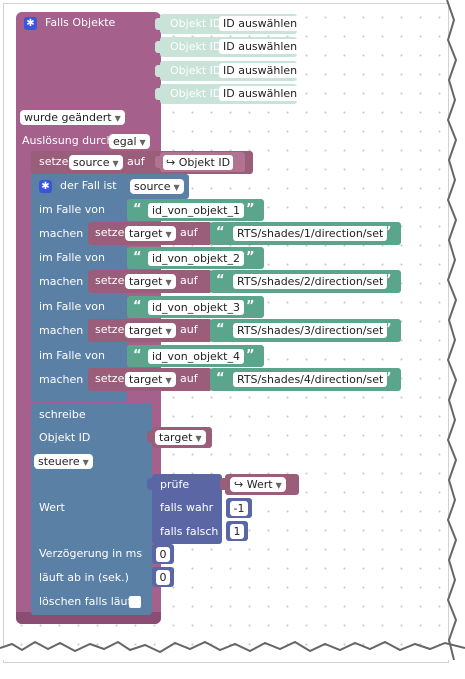 Image resolution: width=465 pixels, height=679 pixels. Describe the element at coordinates (196, 210) in the screenshot. I see `case-value: id_von_objekt_1` at that location.